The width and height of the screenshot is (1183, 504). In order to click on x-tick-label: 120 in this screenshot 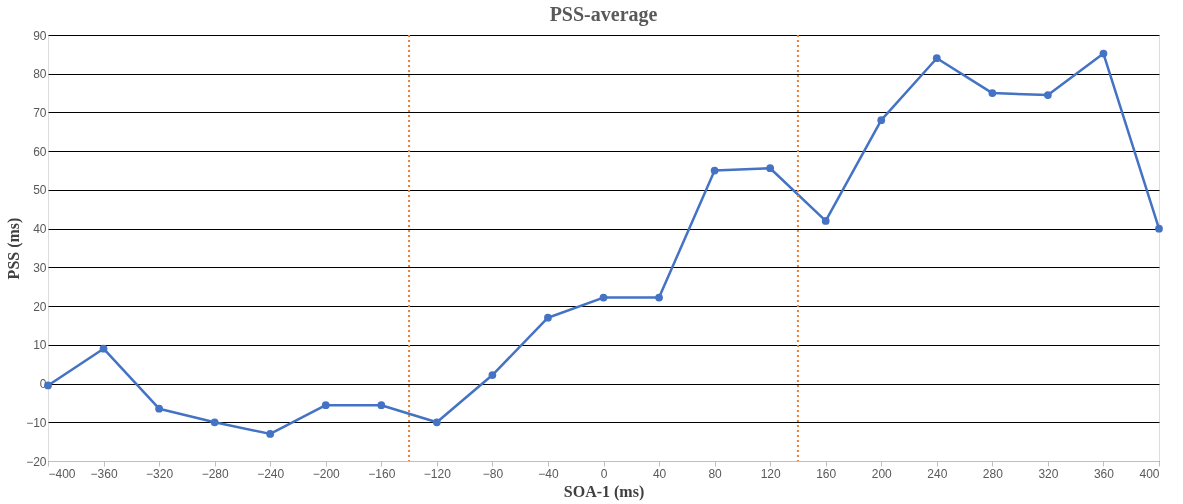, I will do `click(770, 473)`.